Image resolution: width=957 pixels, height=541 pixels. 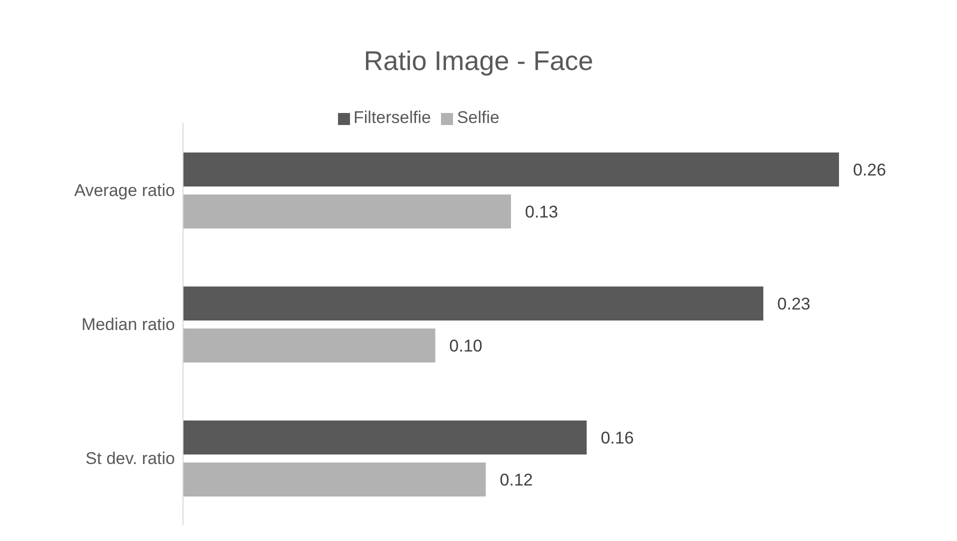 What do you see at coordinates (130, 458) in the screenshot?
I see `y-tick-label: St dev. ratio` at bounding box center [130, 458].